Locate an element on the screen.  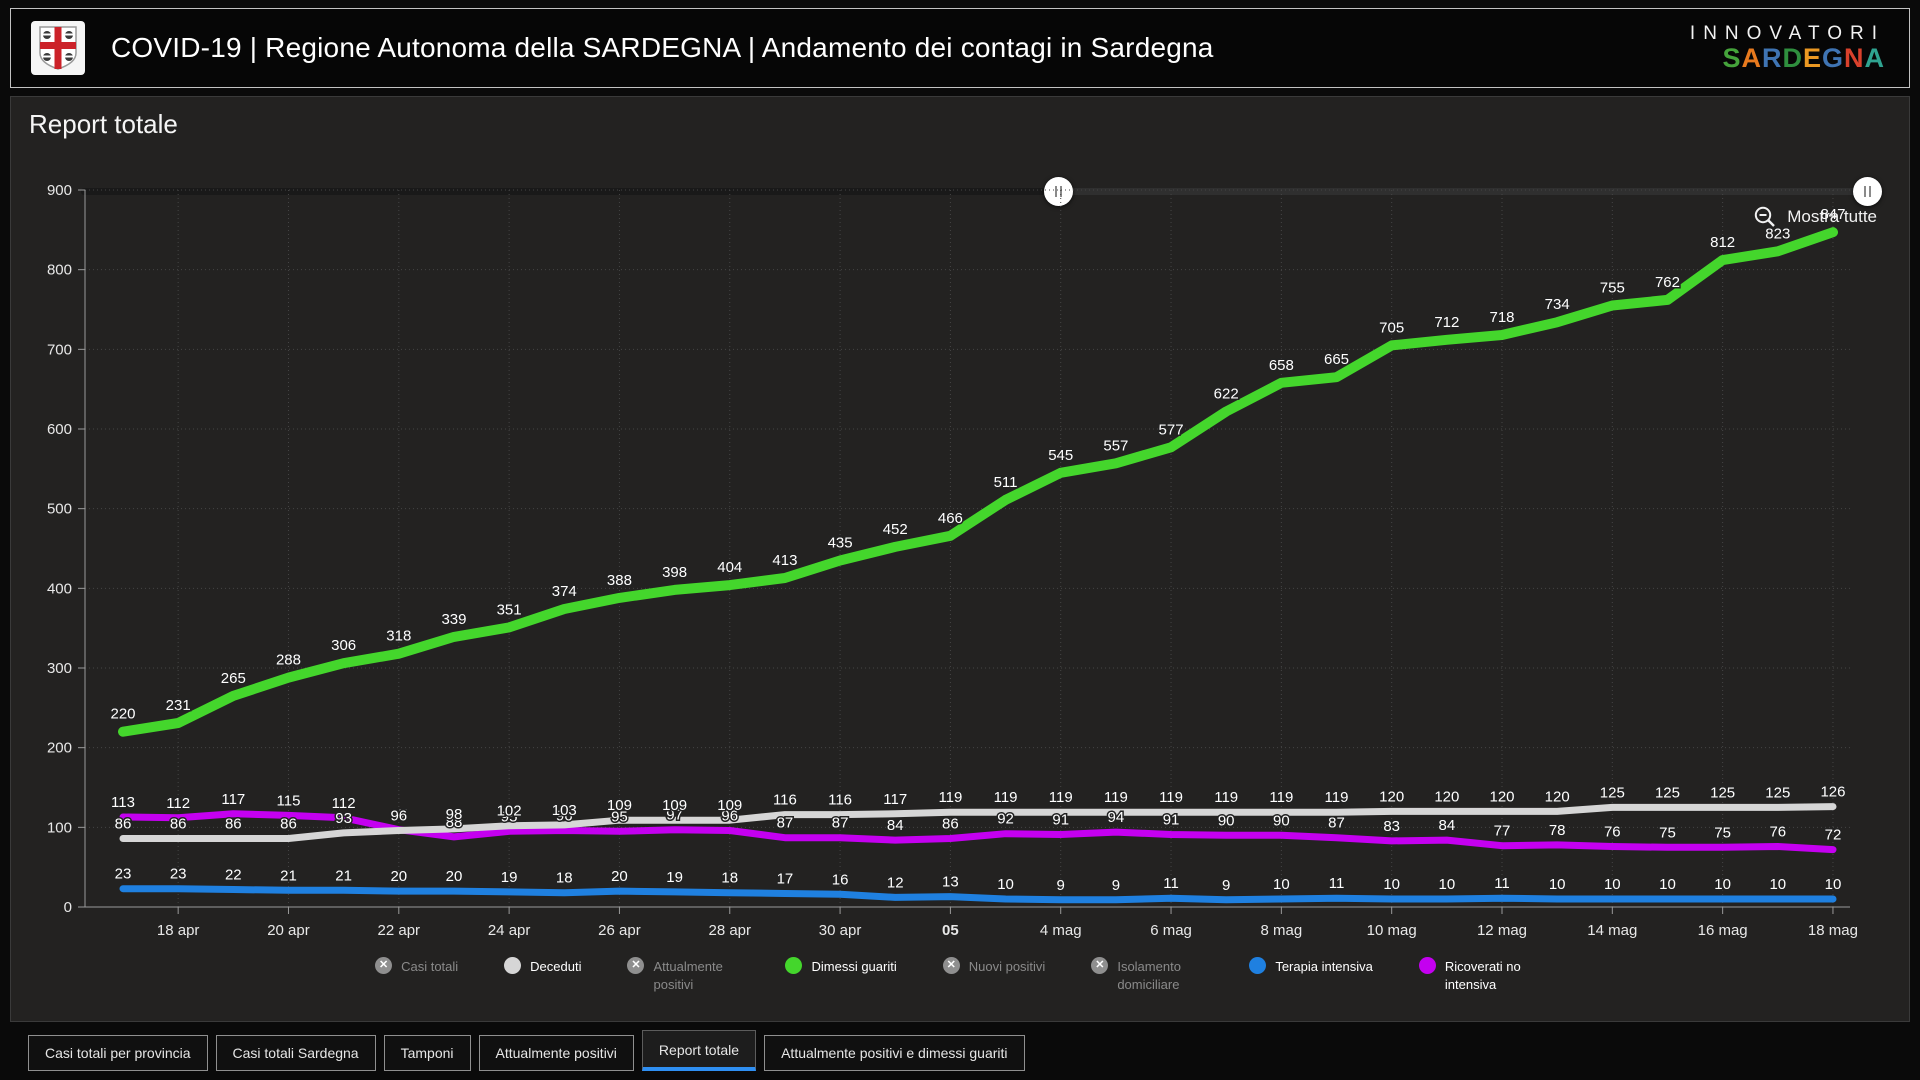
tab-casi-totali-sardegna: Casi totali Sardegna is located at coordinates (295, 1053).